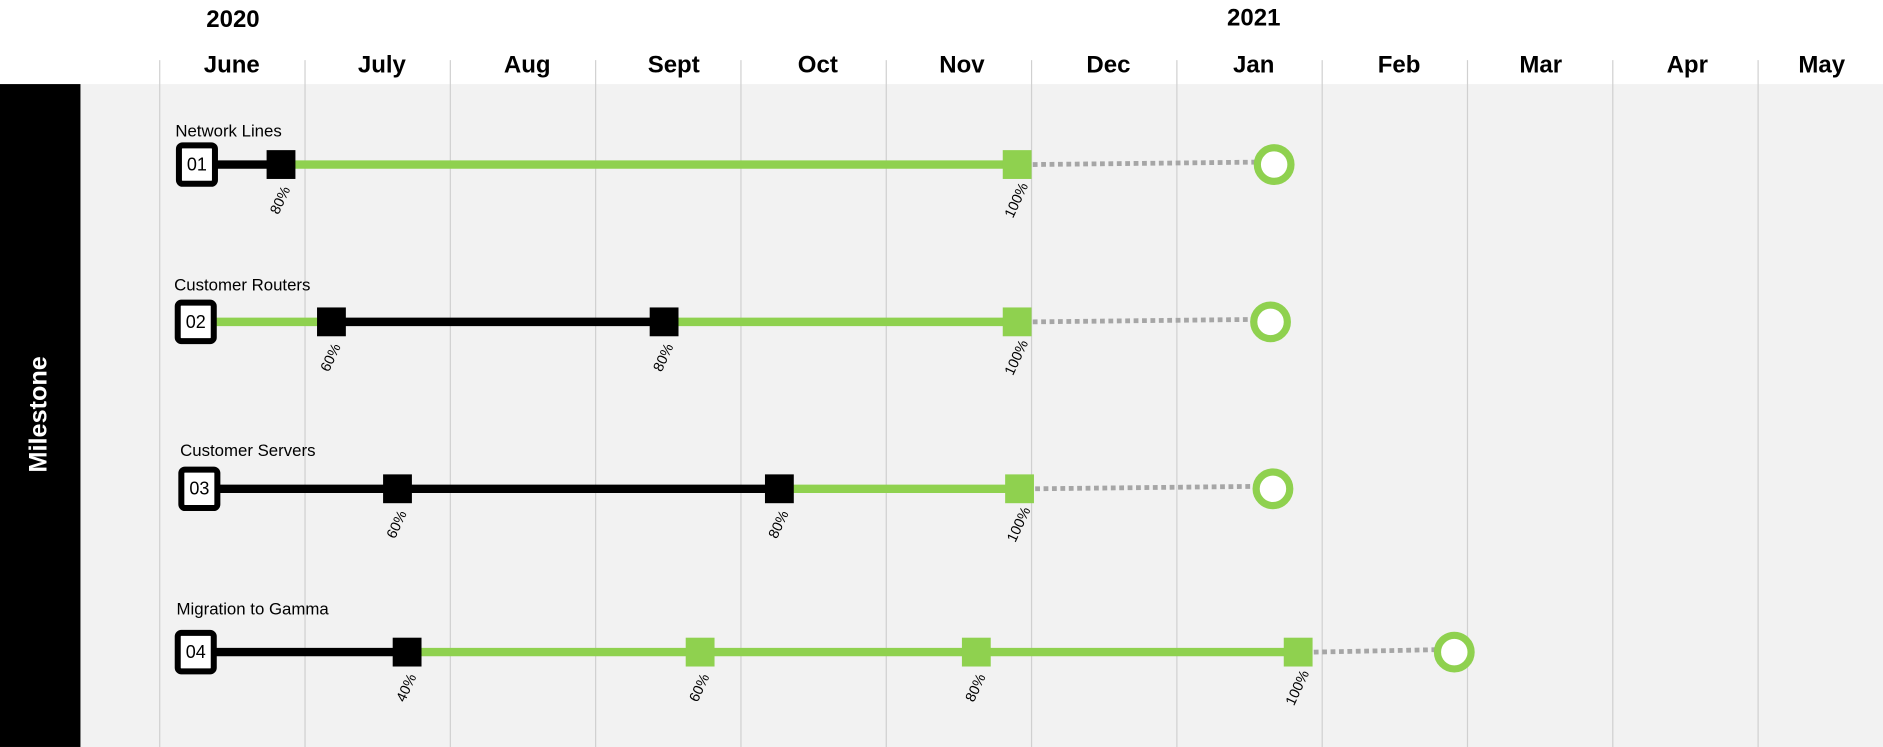 This screenshot has height=747, width=1883. Describe the element at coordinates (247, 450) in the screenshot. I see `row-title: Customer Servers` at that location.